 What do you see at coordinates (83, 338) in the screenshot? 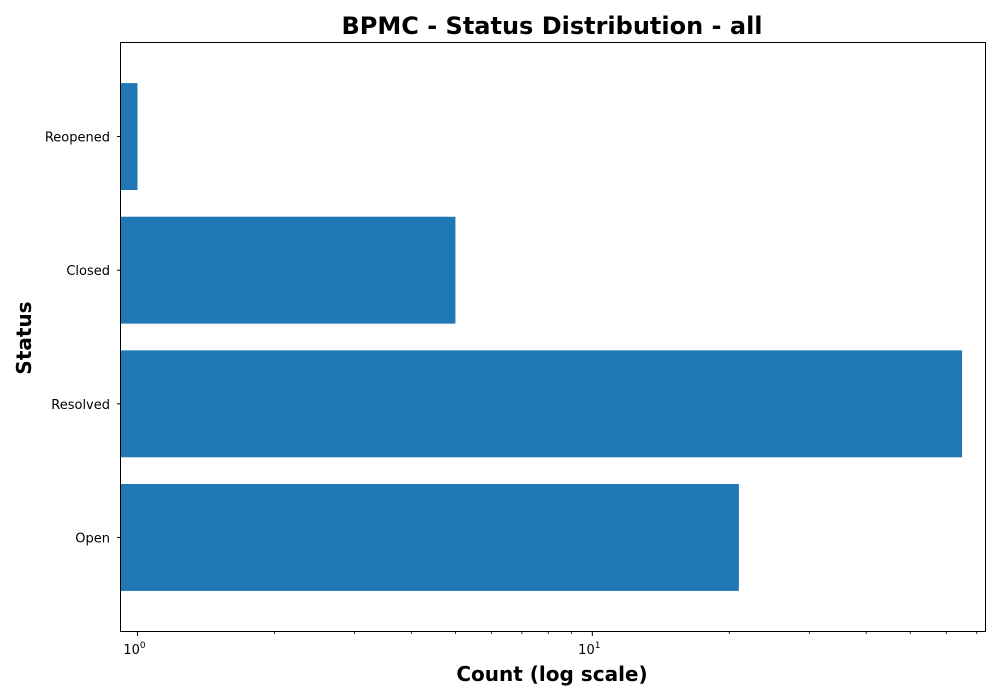
I see `y-ticks-group: Open Resolved Closed Reopened` at bounding box center [83, 338].